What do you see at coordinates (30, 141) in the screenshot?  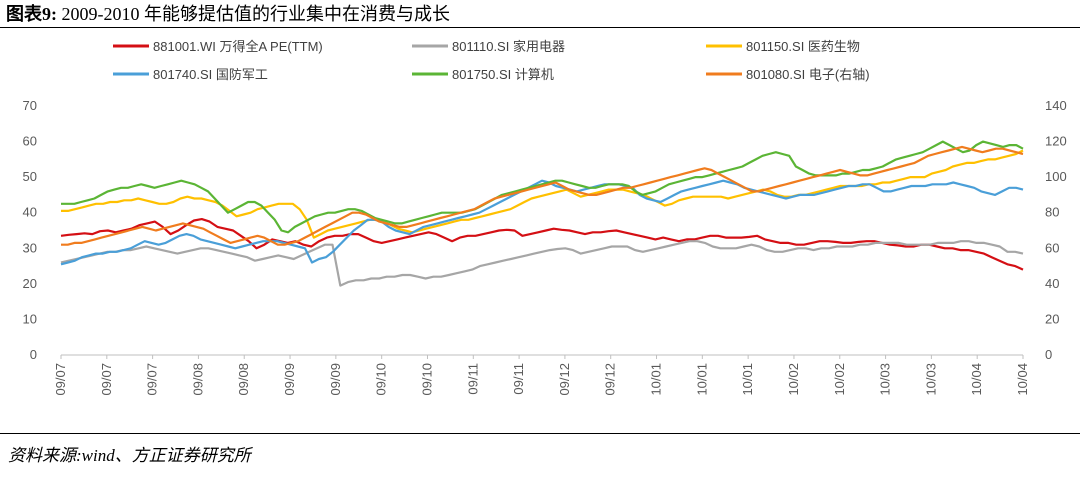 I see `y-left-tick-label: 60` at bounding box center [30, 141].